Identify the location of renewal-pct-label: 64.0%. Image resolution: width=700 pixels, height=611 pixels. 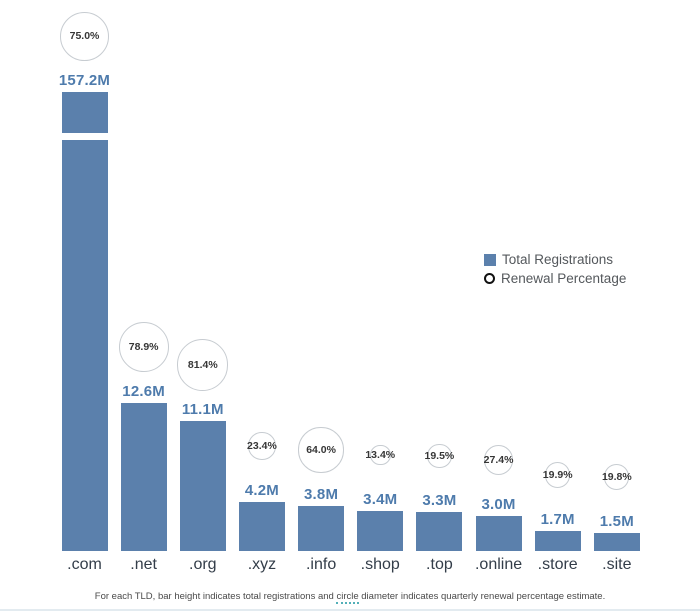
(321, 449).